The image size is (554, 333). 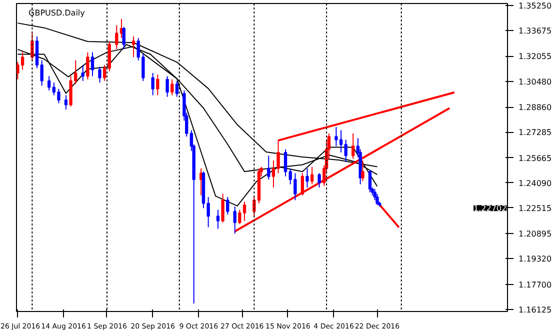 What do you see at coordinates (535, 158) in the screenshot?
I see `y-tick-label: 1.25665` at bounding box center [535, 158].